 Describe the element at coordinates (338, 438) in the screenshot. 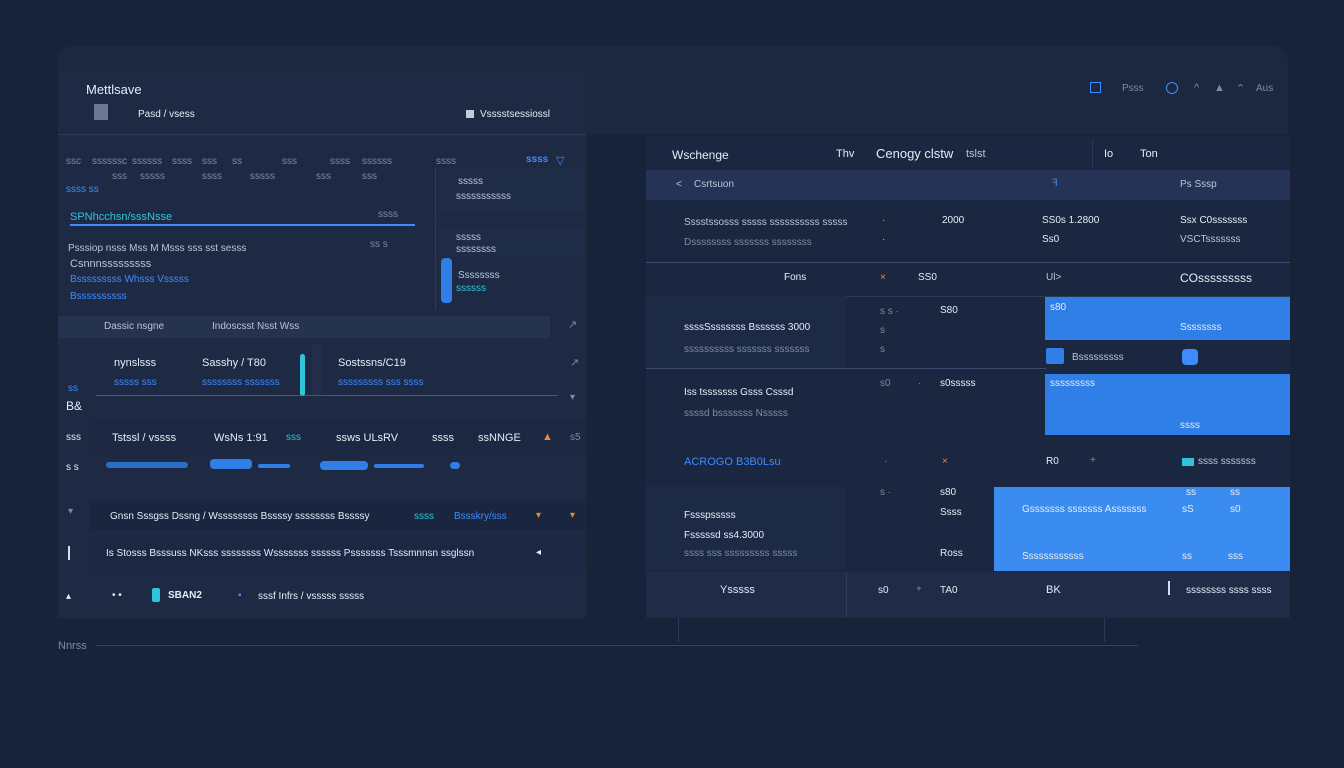

I see `summary-row` at that location.